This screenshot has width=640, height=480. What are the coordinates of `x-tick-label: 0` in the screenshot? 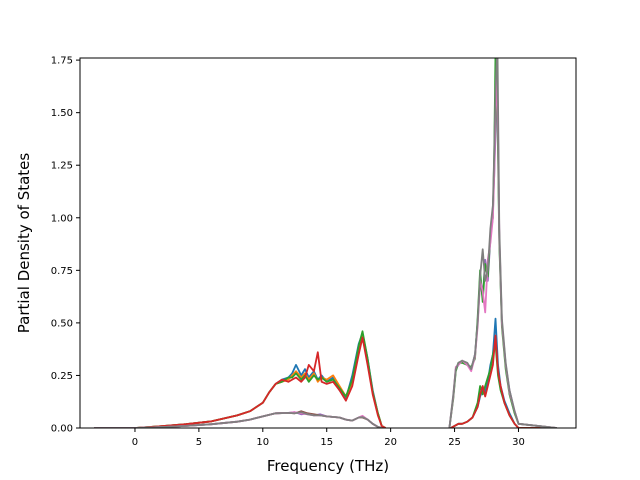 It's located at (135, 442).